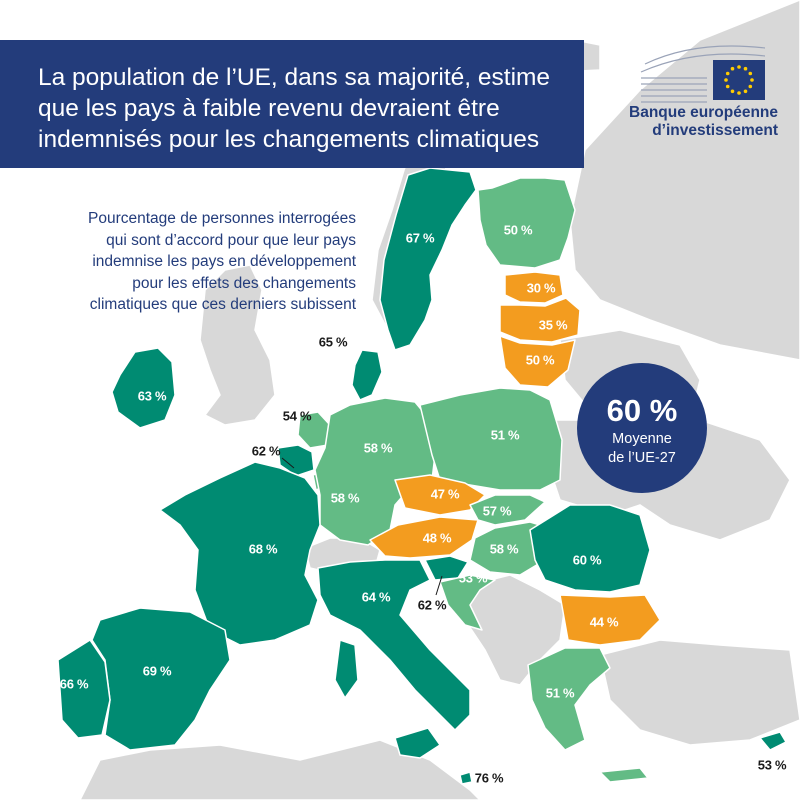 This screenshot has height=800, width=800. Describe the element at coordinates (699, 692) in the screenshot. I see `turkey-shape` at that location.